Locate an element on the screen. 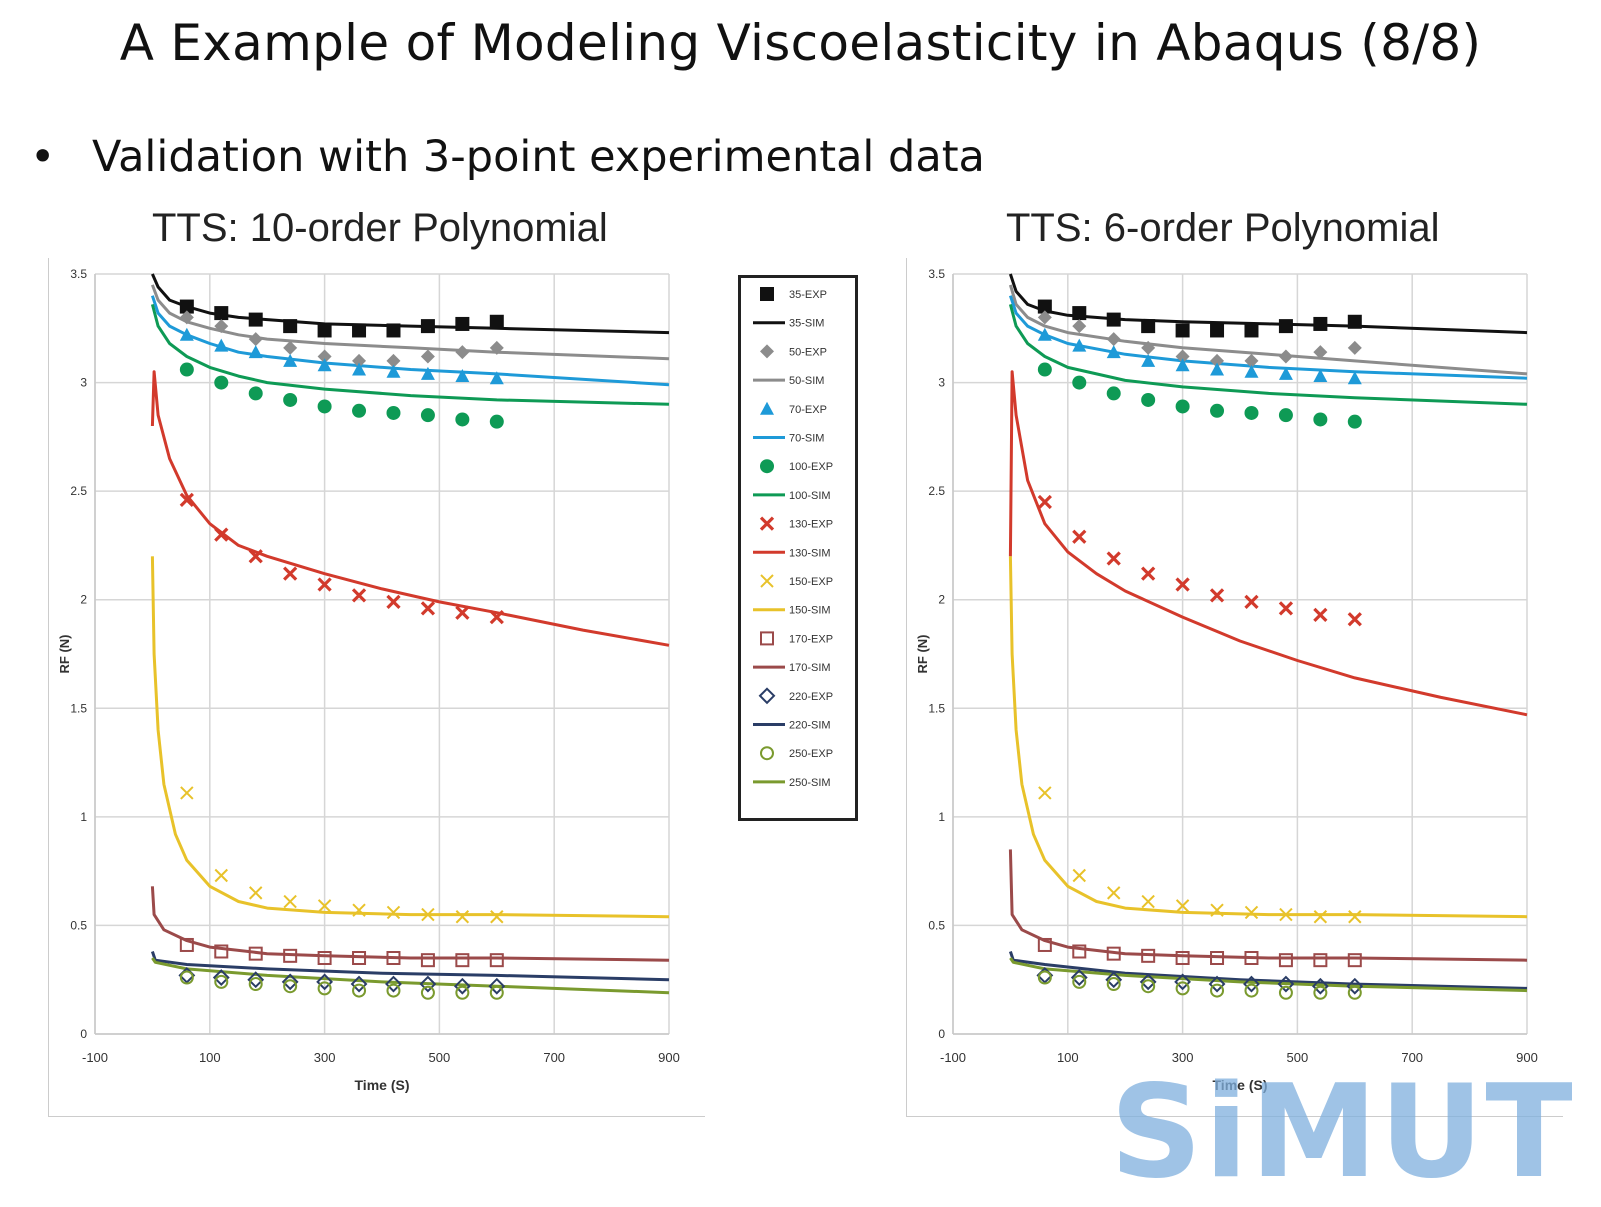  chart-left-series-130-sim is located at coordinates (410, 508).